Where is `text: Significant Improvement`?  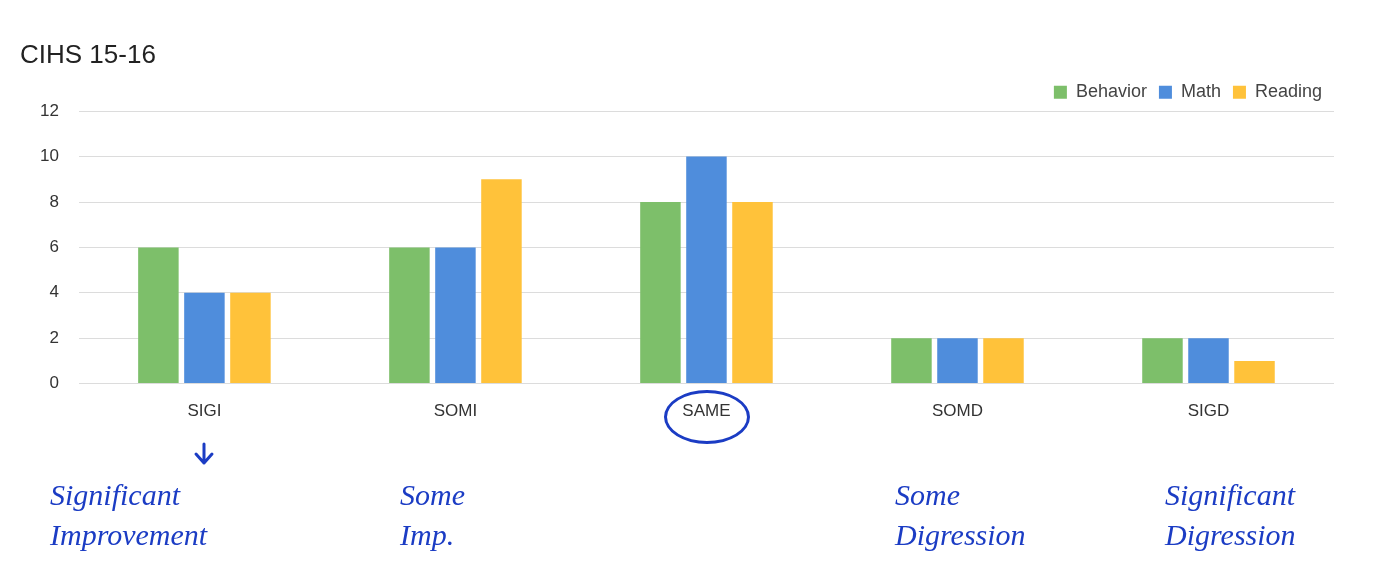 text: Significant Improvement is located at coordinates (128, 514).